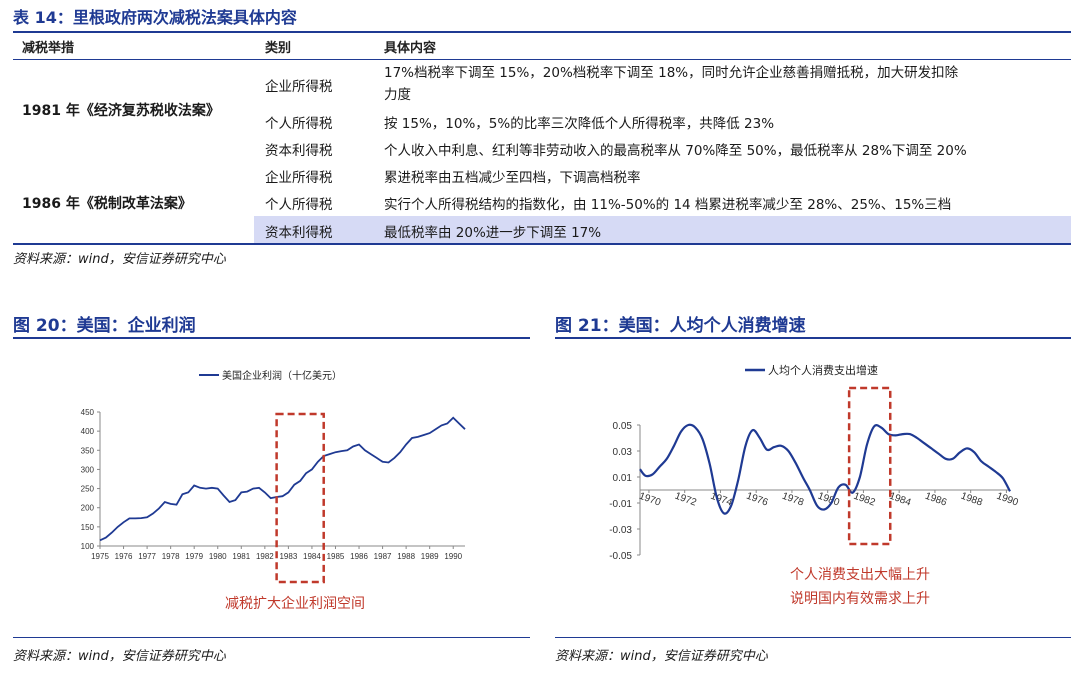 The image size is (1080, 673). What do you see at coordinates (299, 233) in the screenshot?
I see `row-6-category: 资本利得税` at bounding box center [299, 233].